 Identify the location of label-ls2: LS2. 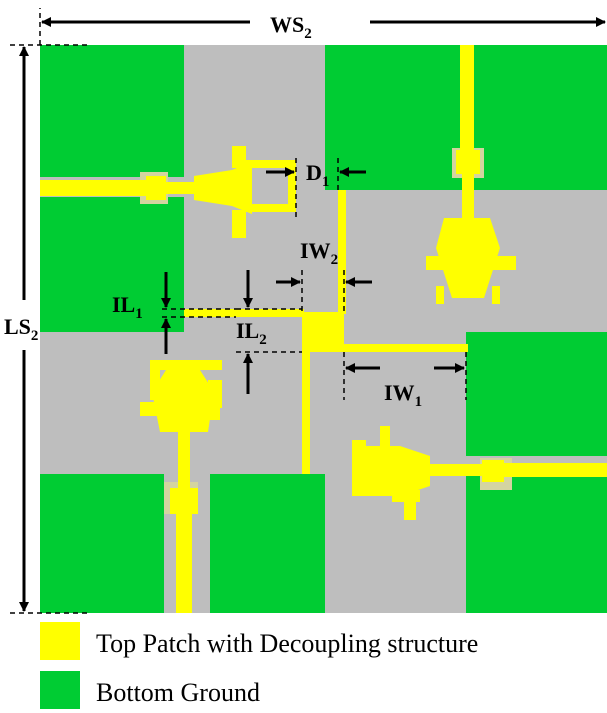
(21, 329).